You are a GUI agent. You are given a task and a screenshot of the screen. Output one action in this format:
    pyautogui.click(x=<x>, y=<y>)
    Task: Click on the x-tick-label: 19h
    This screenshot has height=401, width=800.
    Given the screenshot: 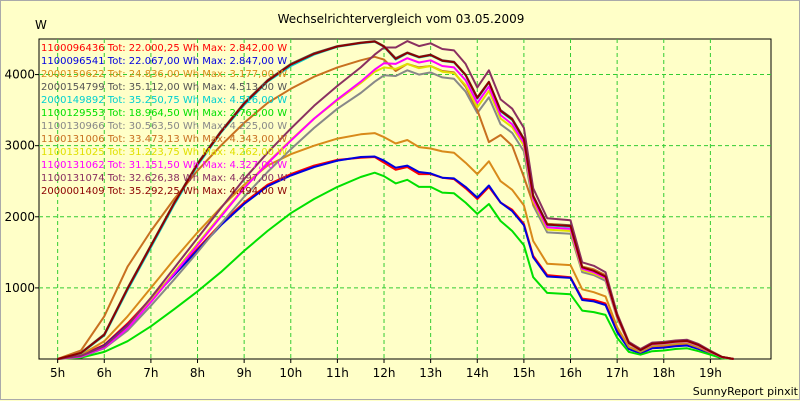 What is the action you would take?
    pyautogui.click(x=710, y=373)
    